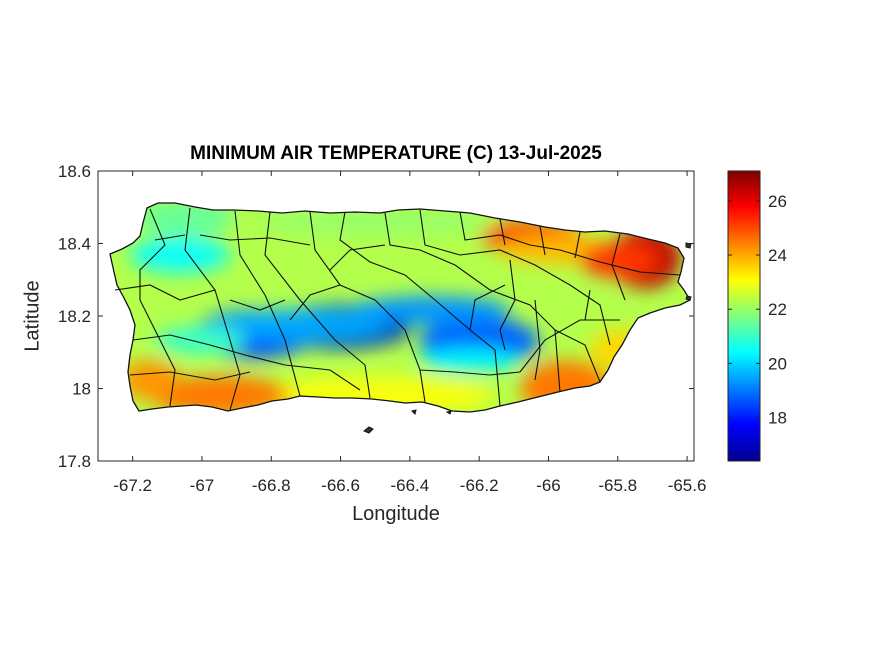 The height and width of the screenshot is (656, 875). Describe the element at coordinates (396, 153) in the screenshot. I see `chart-title: MINIMUM AIR TEMPERATURE (C) 13-Jul-2025` at that location.